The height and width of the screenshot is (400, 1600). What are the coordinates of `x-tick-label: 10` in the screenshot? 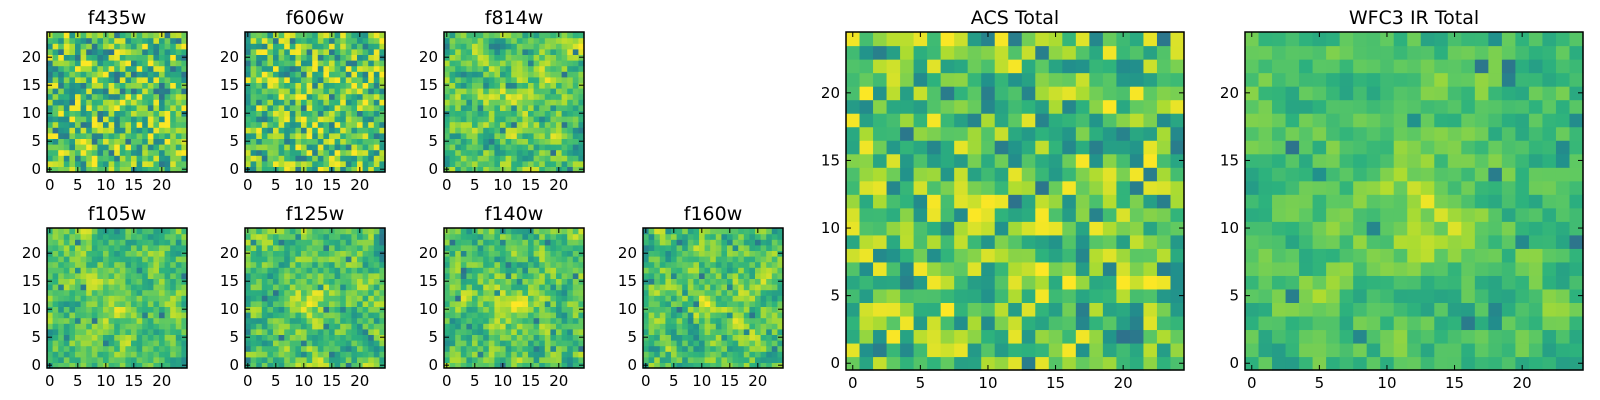 It's located at (701, 381).